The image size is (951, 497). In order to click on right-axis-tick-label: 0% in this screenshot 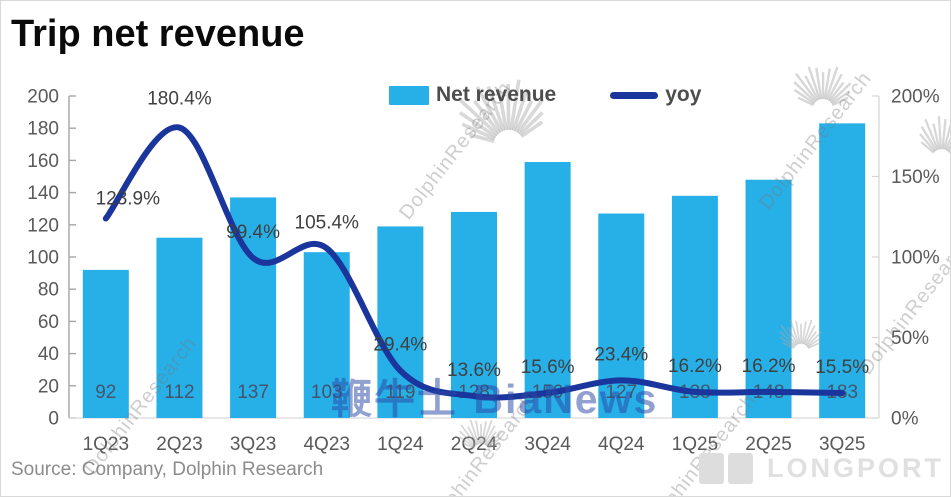, I will do `click(905, 419)`.